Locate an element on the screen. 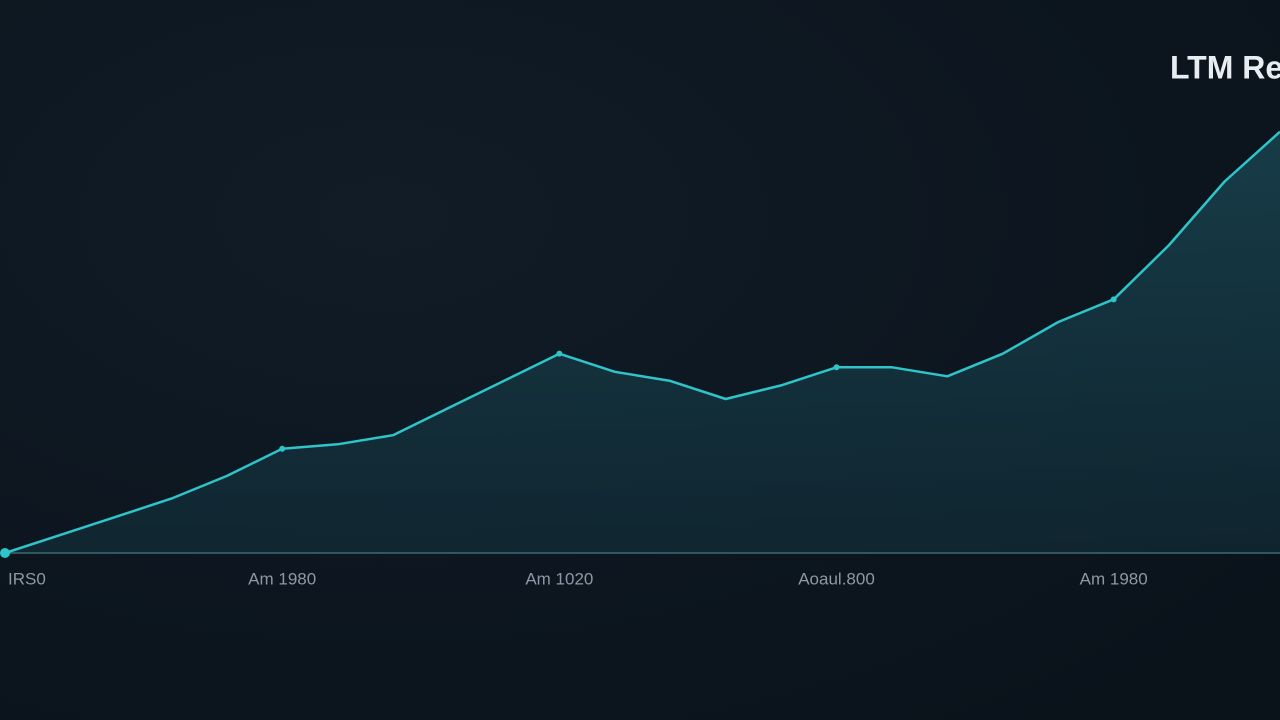 This screenshot has height=720, width=1280. chart-title: LTM Re is located at coordinates (1225, 67).